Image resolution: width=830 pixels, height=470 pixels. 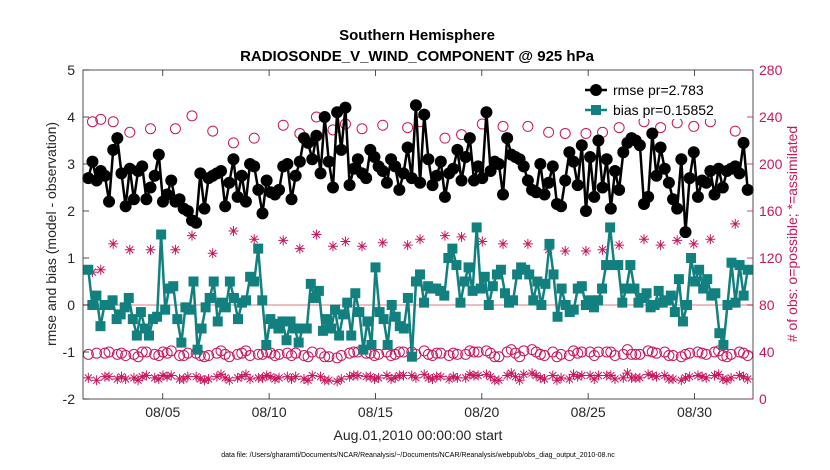 I want to click on legend: rmse pr=2.783 bias pr=0.15852, so click(x=662, y=98).